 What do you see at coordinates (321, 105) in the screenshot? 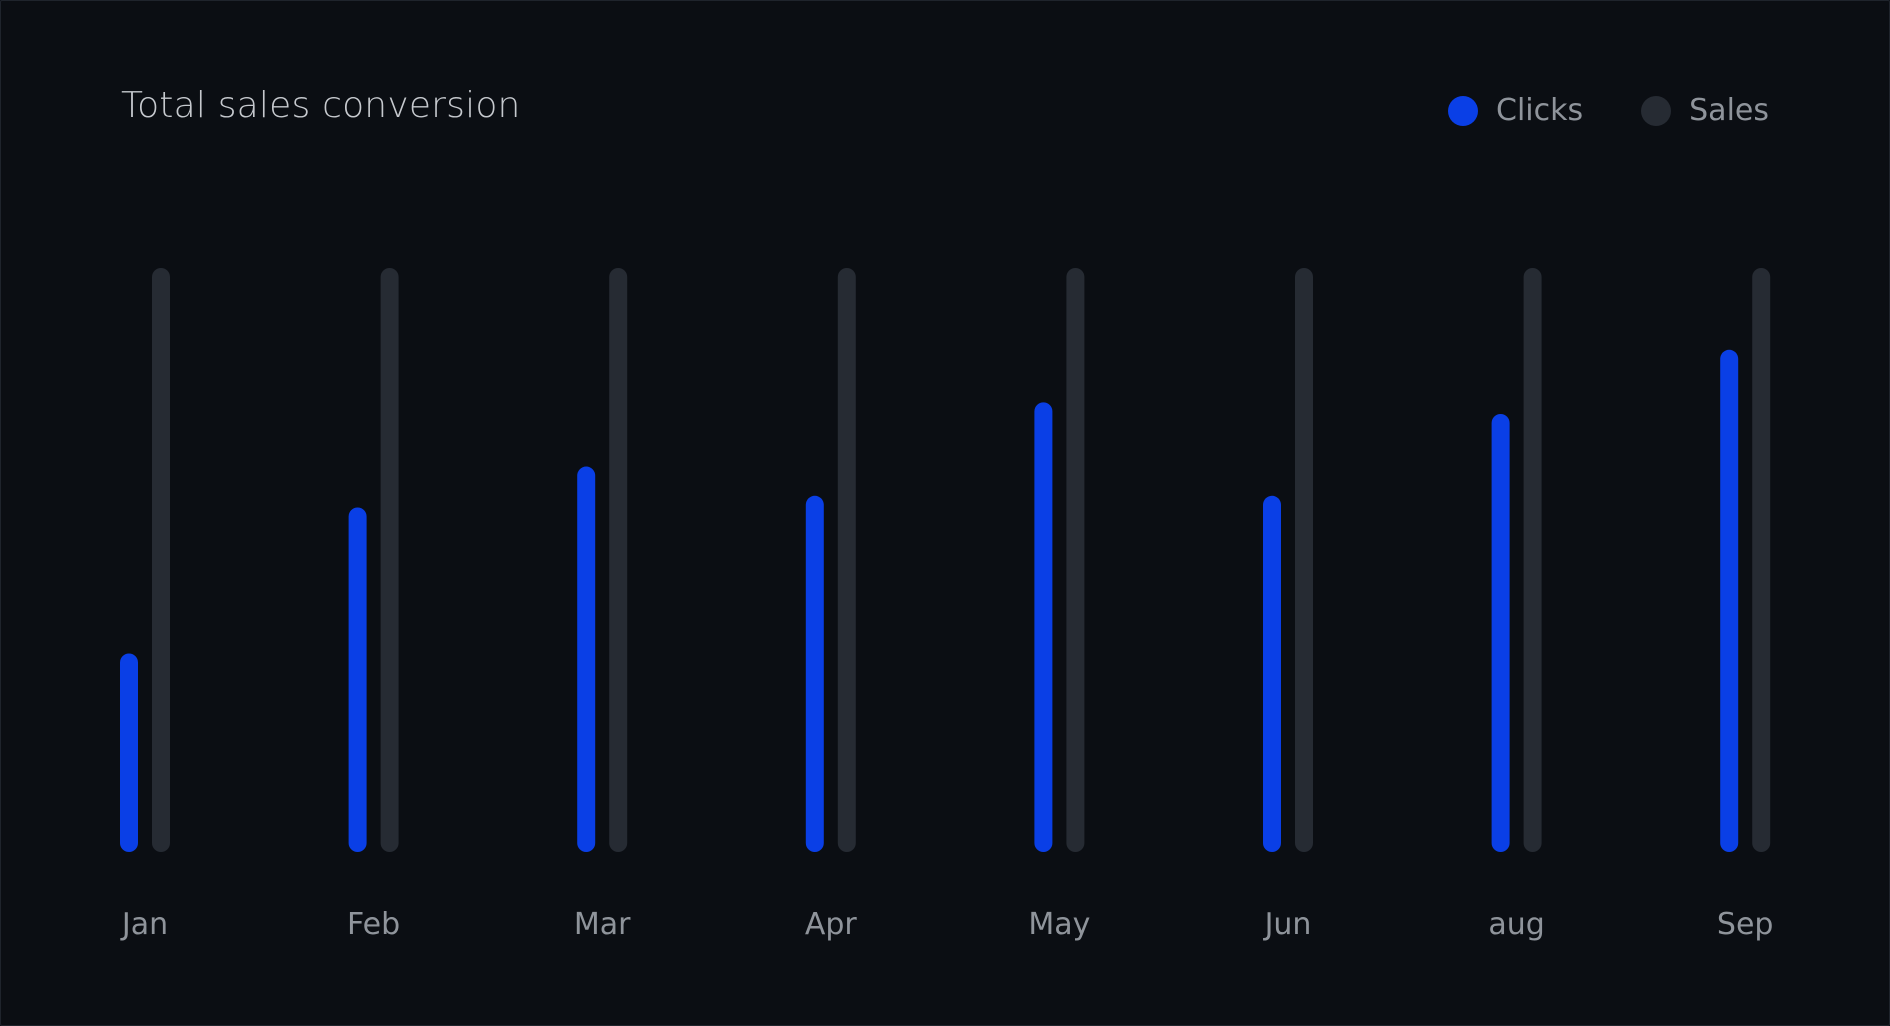
I see `chart-title: Total sales conversion` at bounding box center [321, 105].